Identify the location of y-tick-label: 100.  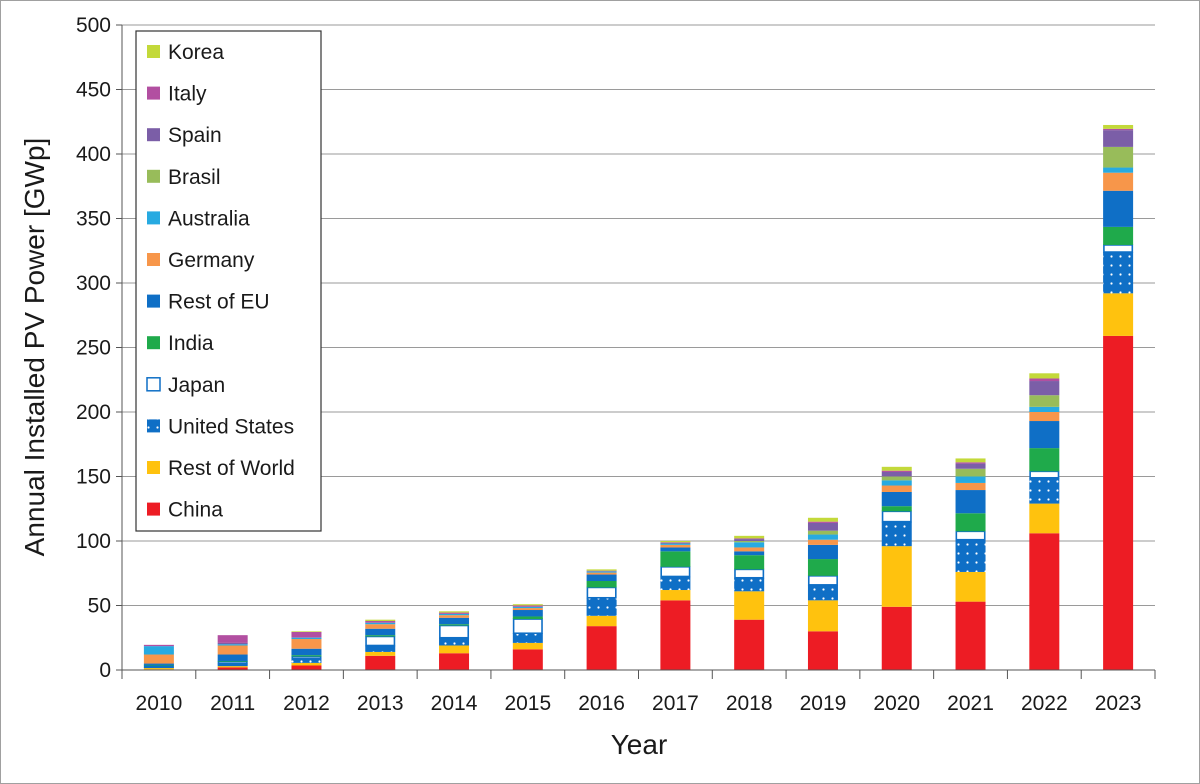
(93, 541).